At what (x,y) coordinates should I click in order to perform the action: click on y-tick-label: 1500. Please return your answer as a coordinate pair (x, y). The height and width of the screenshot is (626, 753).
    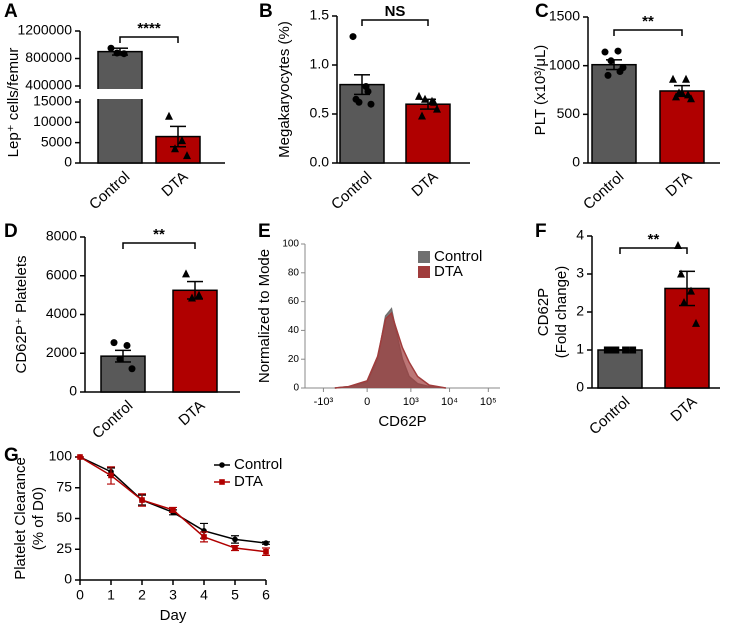
    Looking at the image, I should click on (564, 16).